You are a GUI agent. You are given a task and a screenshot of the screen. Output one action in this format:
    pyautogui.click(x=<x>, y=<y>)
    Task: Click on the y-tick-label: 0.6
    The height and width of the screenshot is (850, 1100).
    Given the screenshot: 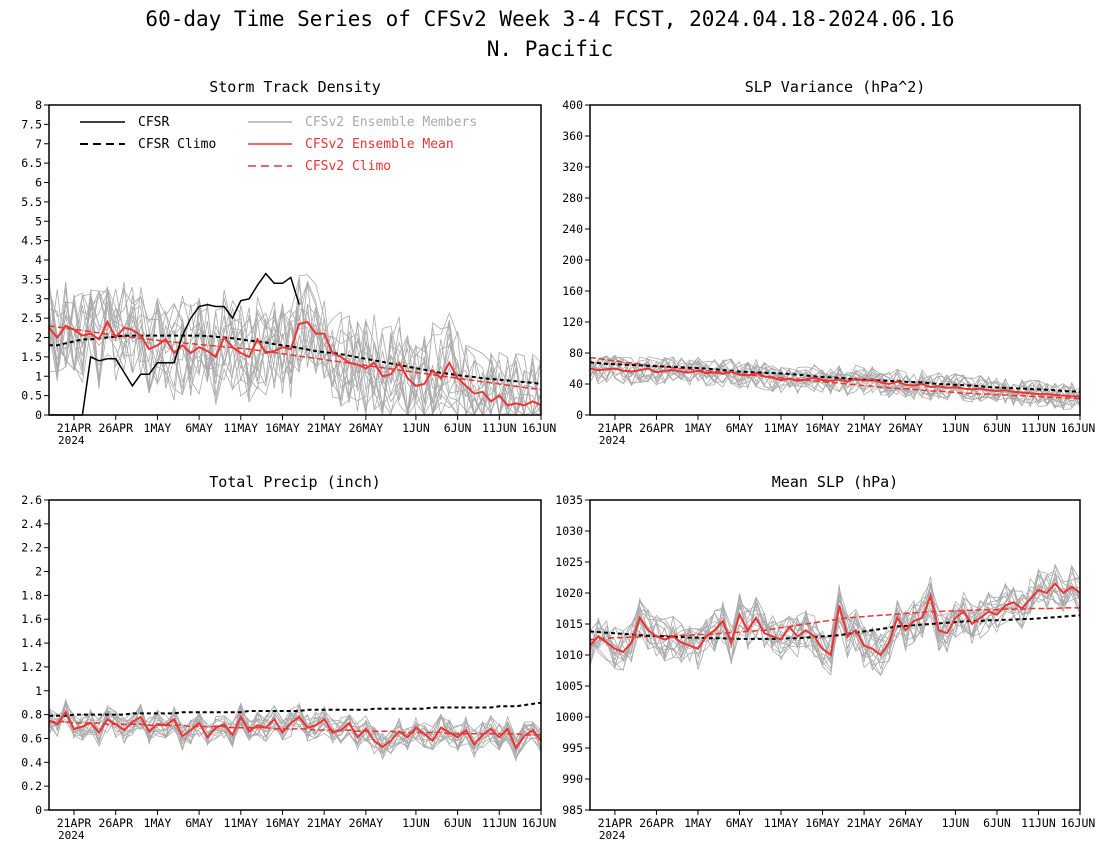 What is the action you would take?
    pyautogui.click(x=31, y=738)
    